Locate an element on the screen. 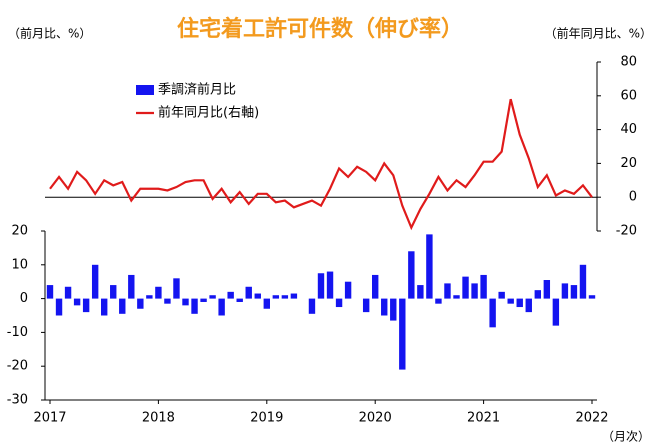  x-tick-label: 2021 is located at coordinates (483, 418).